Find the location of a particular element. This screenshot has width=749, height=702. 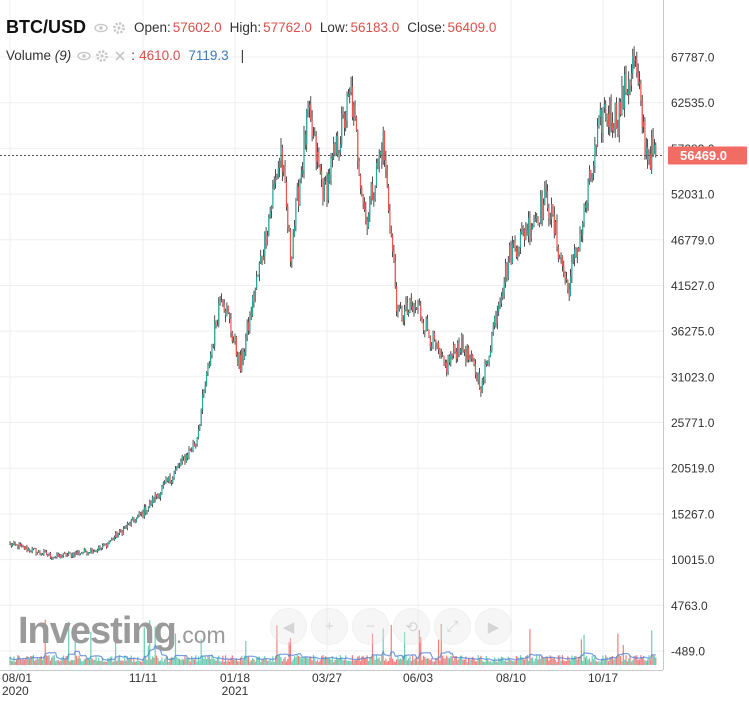

price-tick-label: 20519.0 is located at coordinates (693, 469).